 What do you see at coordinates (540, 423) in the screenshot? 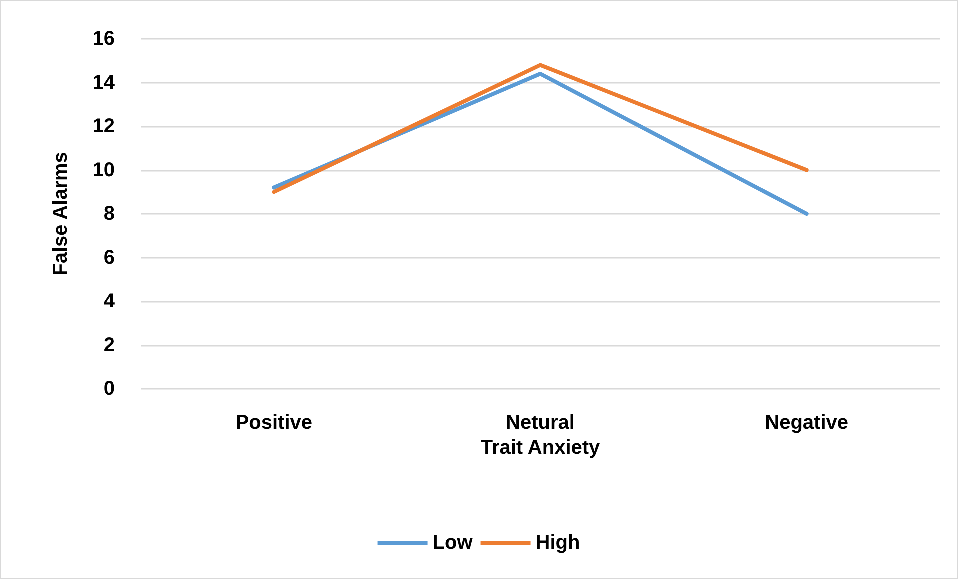
I see `x-tick-label: Netural` at bounding box center [540, 423].